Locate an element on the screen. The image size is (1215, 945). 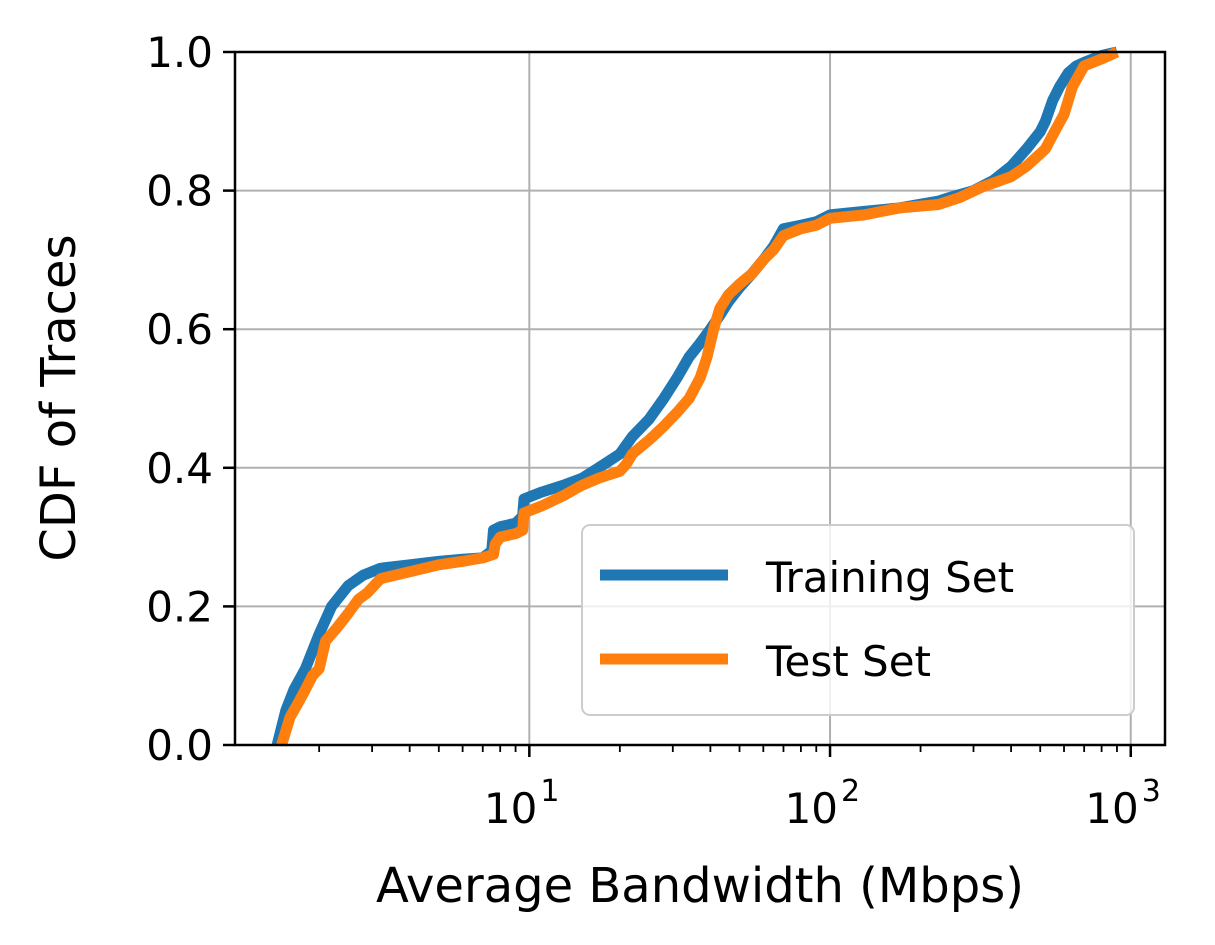
legend-label-training: Training Set is located at coordinates (889, 577).